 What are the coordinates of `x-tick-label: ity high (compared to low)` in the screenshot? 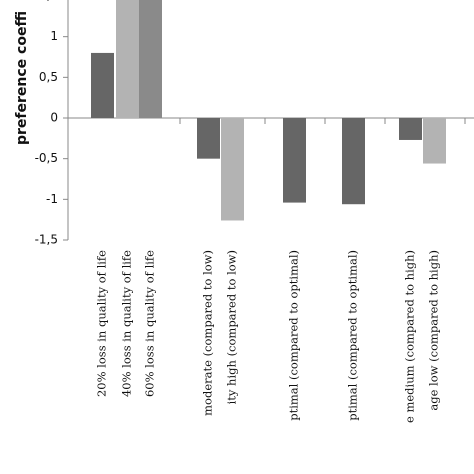 It's located at (232, 327).